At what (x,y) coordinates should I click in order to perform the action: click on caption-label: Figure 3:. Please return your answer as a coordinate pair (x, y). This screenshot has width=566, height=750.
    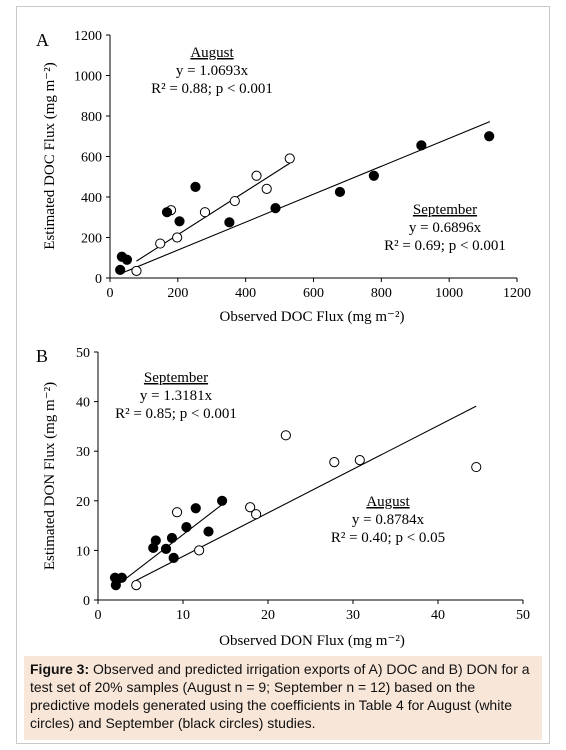
    Looking at the image, I should click on (60, 669).